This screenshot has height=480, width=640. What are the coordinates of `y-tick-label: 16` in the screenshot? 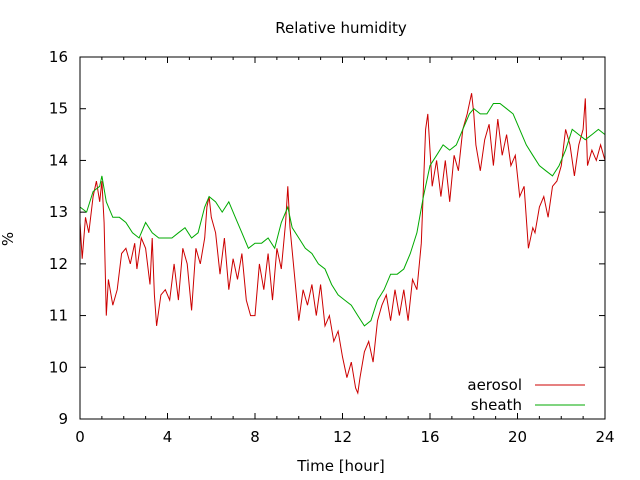 It's located at (58, 57).